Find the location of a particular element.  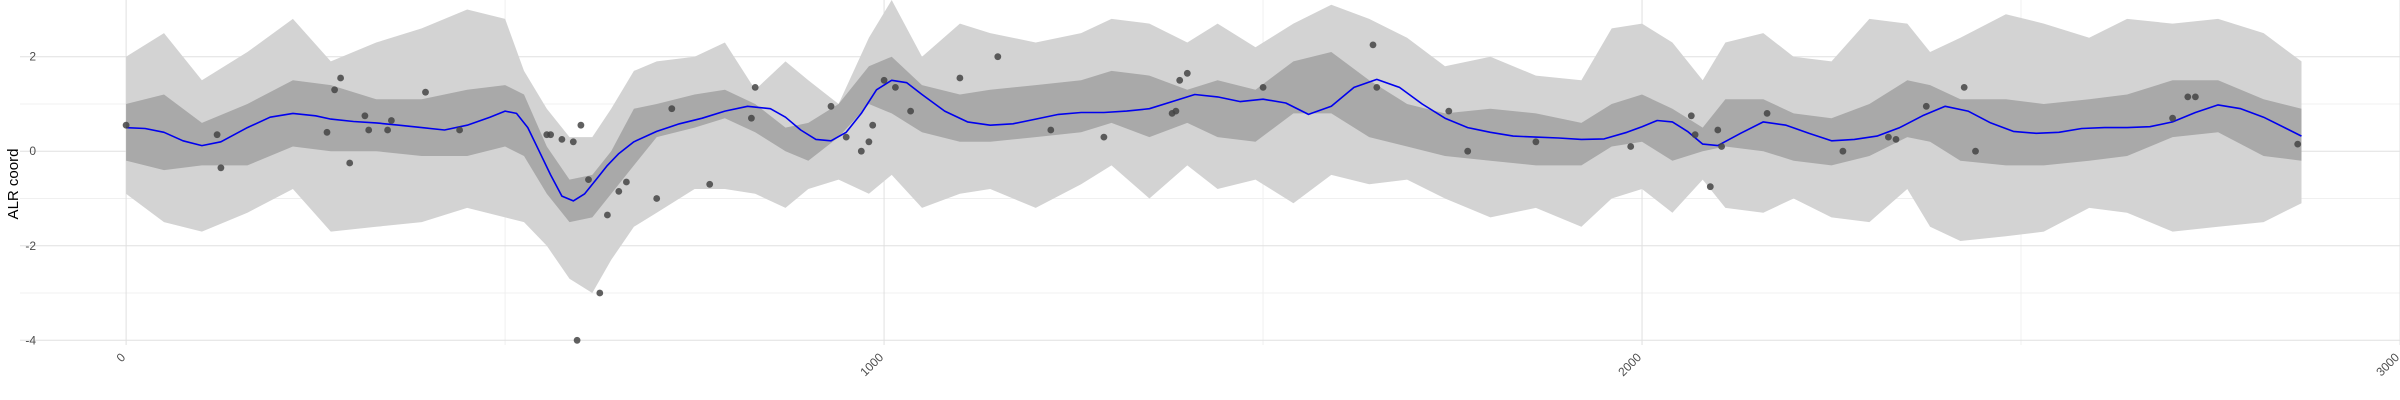

x-tick-label: 2000 is located at coordinates (1629, 364).